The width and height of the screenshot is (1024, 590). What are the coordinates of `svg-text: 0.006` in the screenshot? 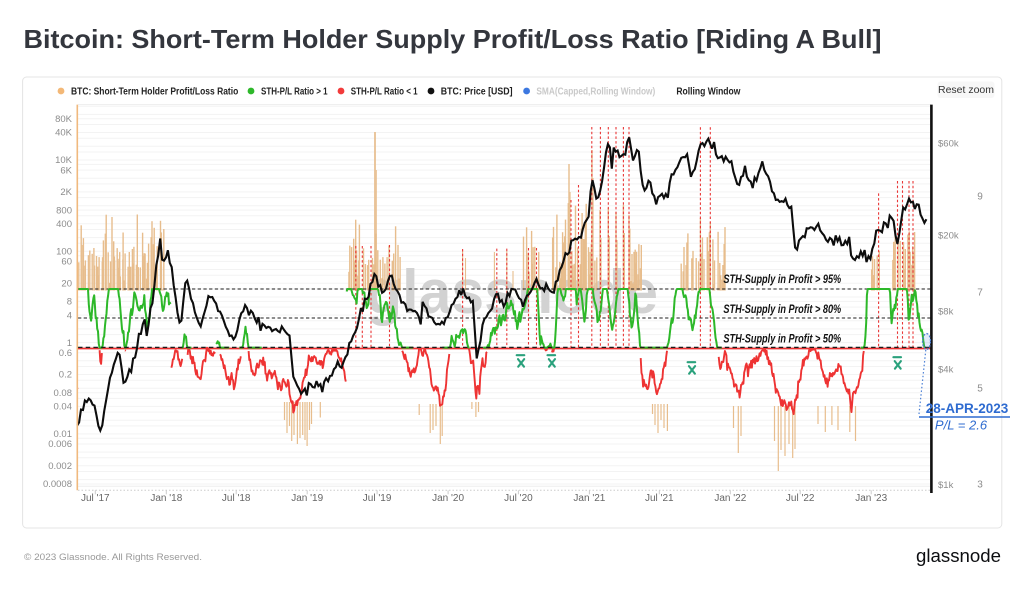 It's located at (60, 444).